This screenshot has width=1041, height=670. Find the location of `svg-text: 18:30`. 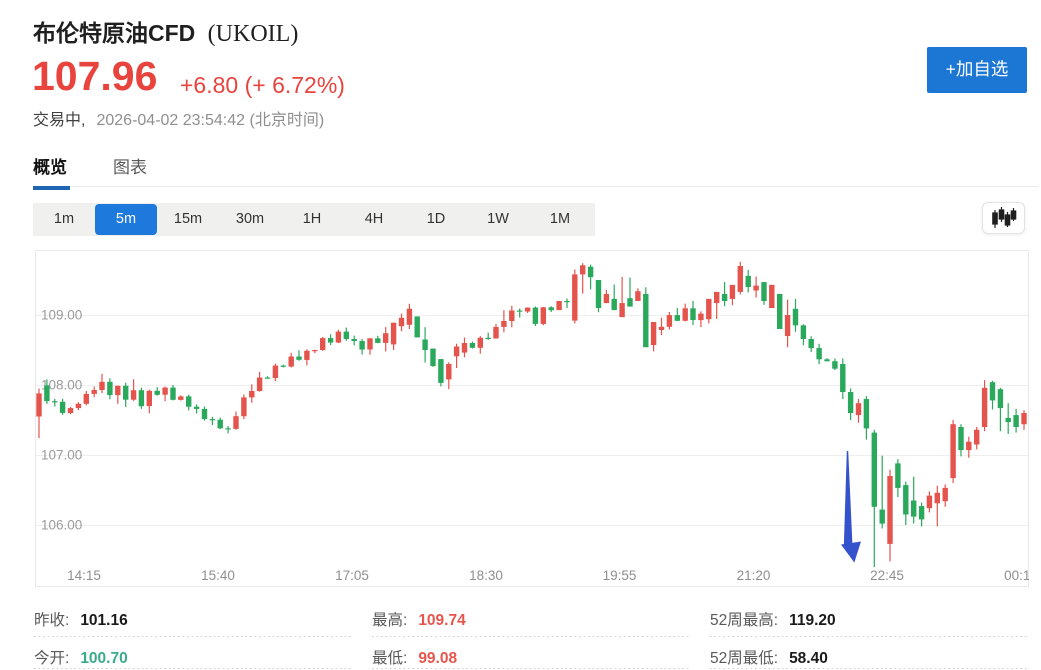

svg-text: 18:30 is located at coordinates (486, 575).